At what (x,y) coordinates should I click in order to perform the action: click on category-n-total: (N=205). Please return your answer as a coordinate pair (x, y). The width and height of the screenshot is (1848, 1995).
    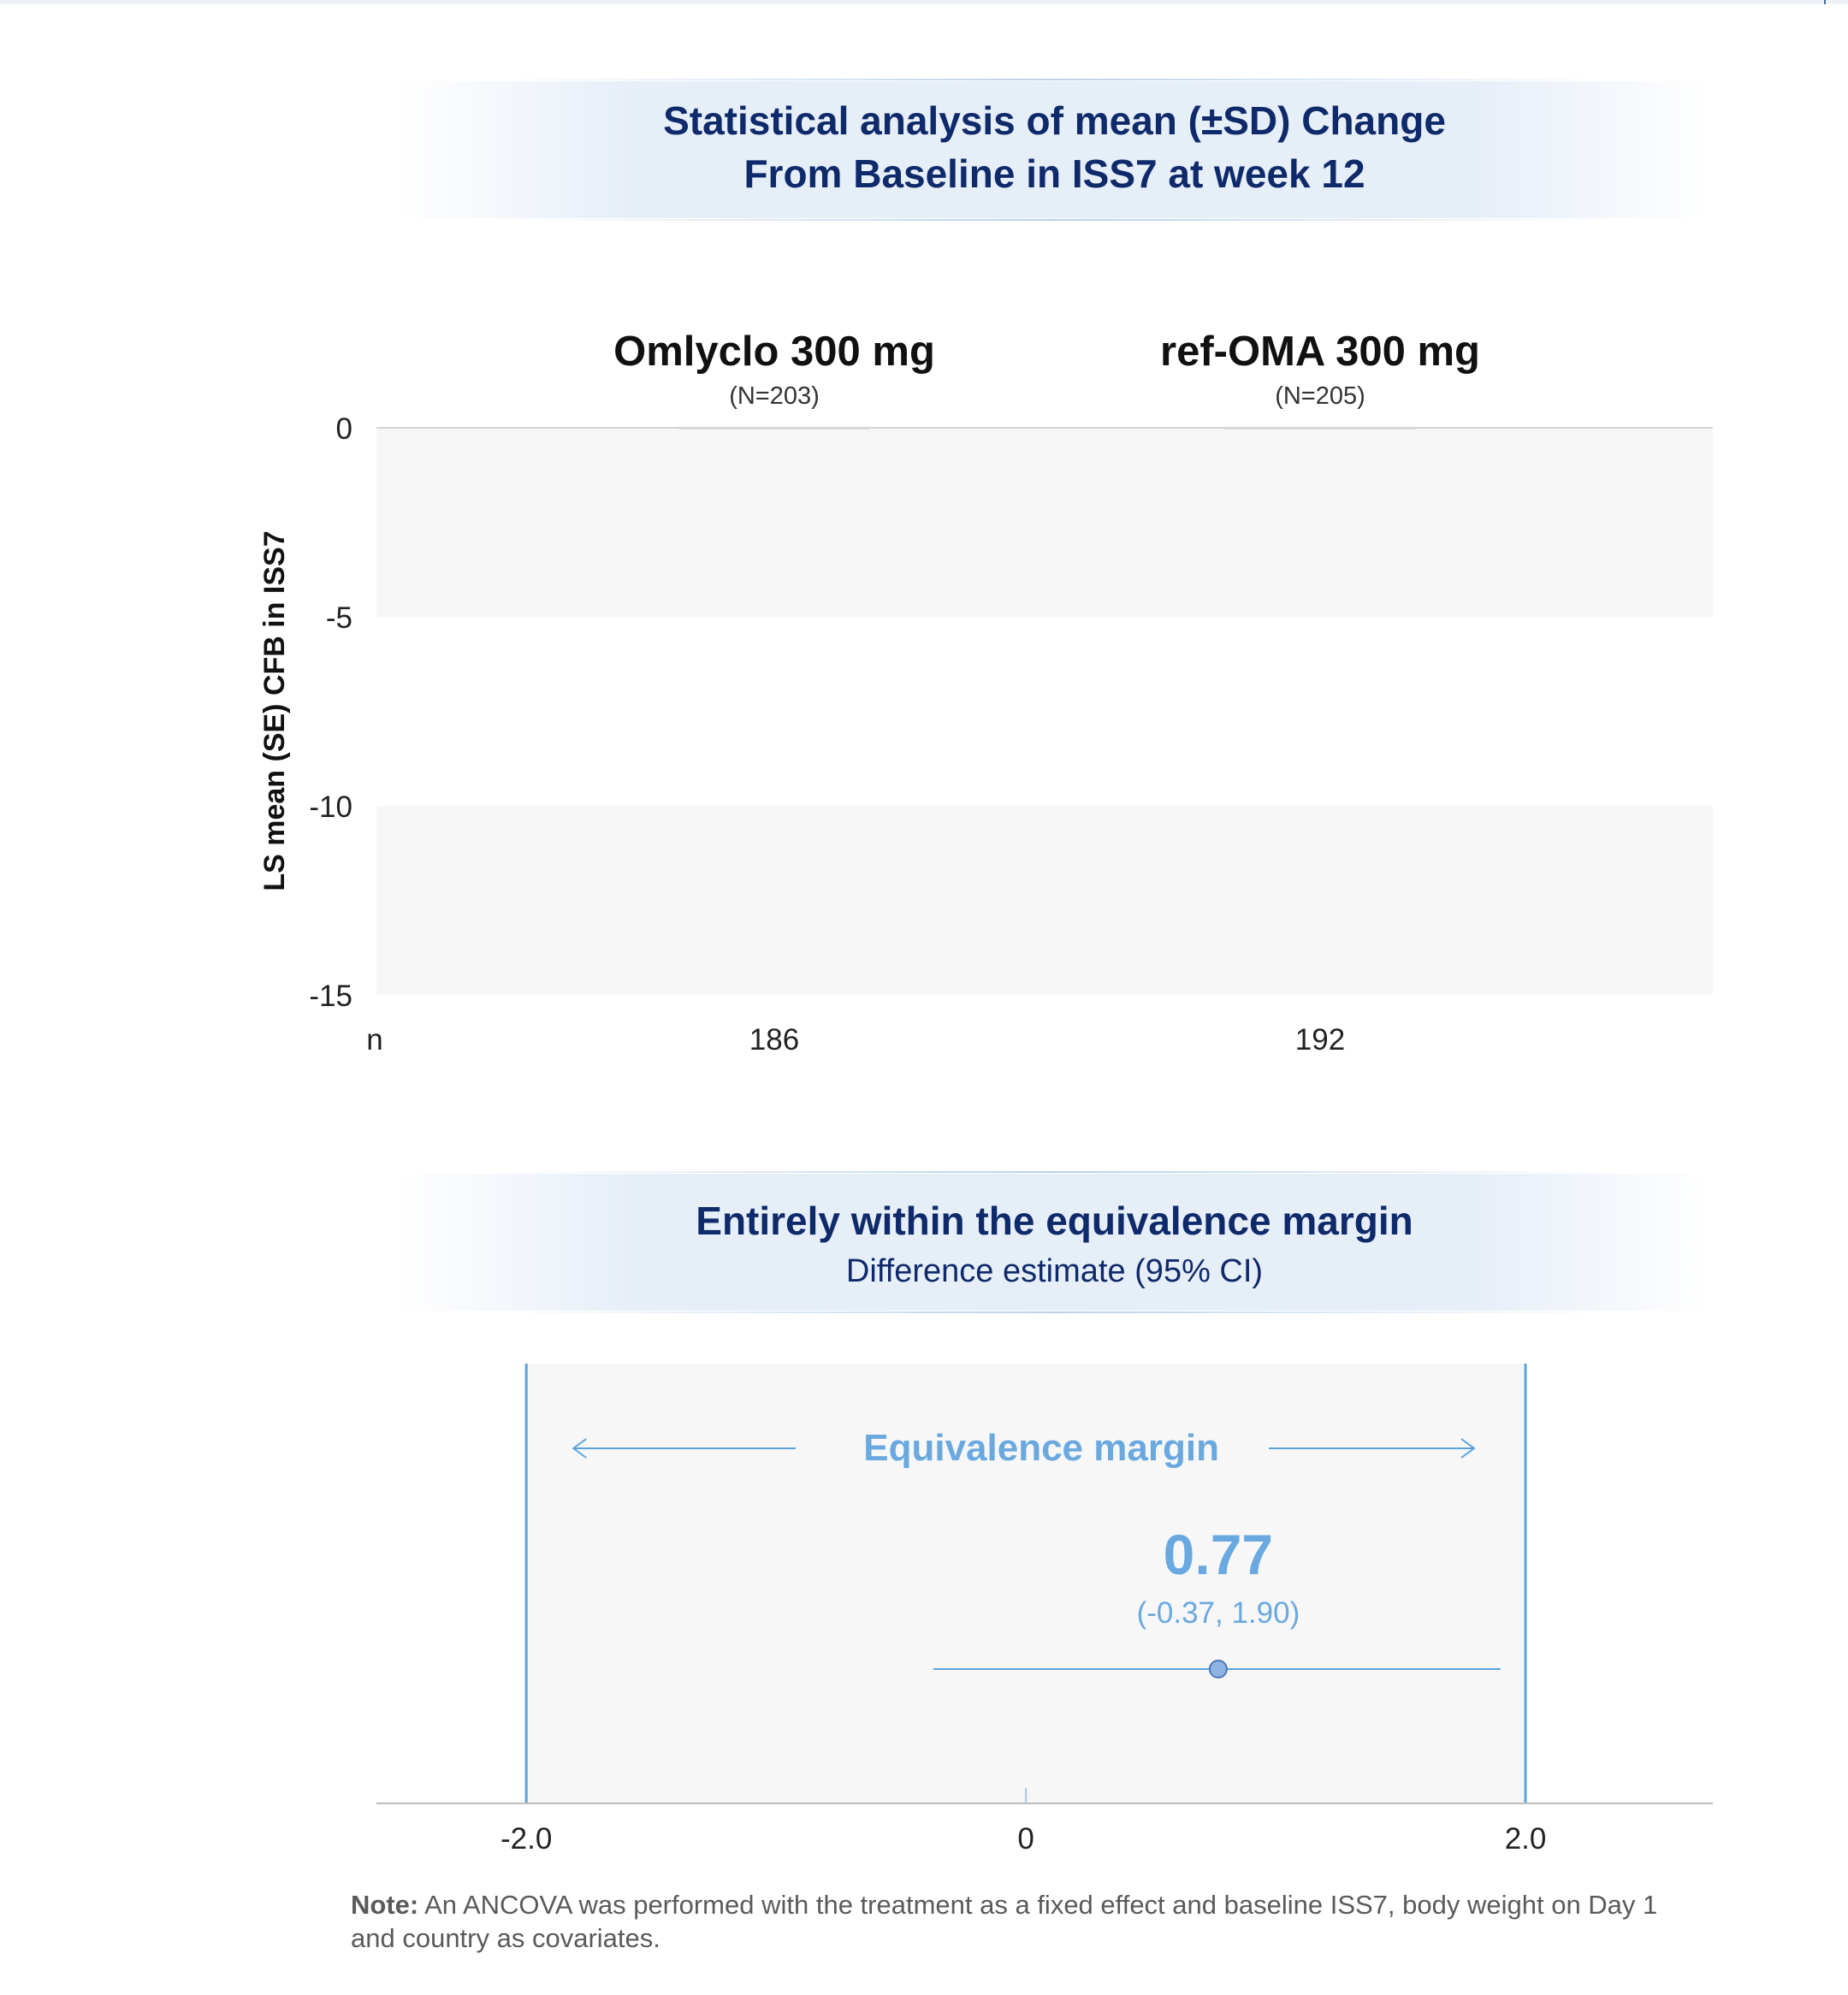
    Looking at the image, I should click on (1320, 396).